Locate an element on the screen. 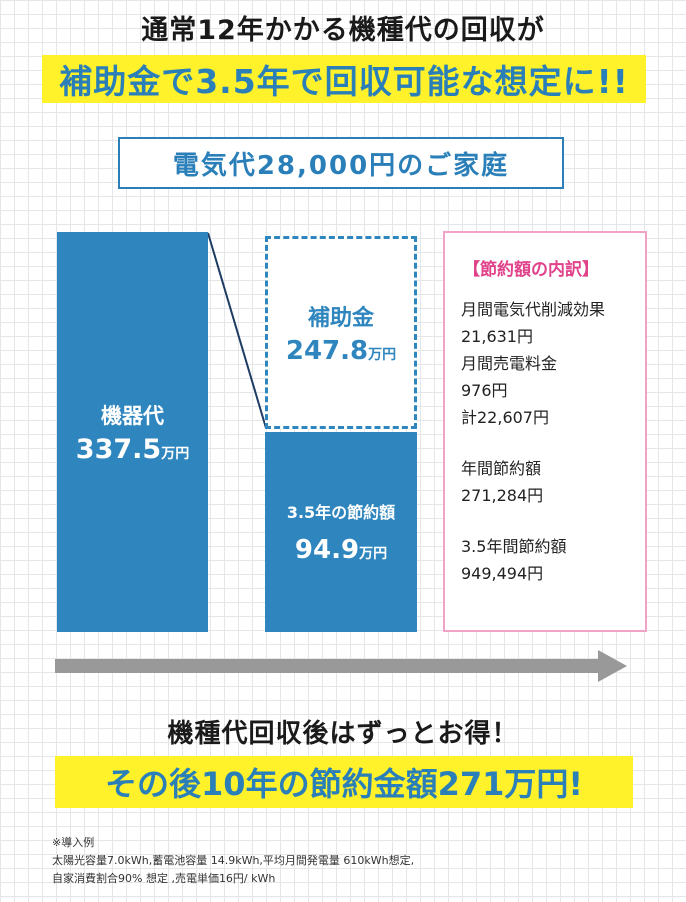 This screenshot has height=902, width=686. footnote-line2: 自家消費割合90% 想定 ,売電単価16円/ kWh is located at coordinates (164, 878).